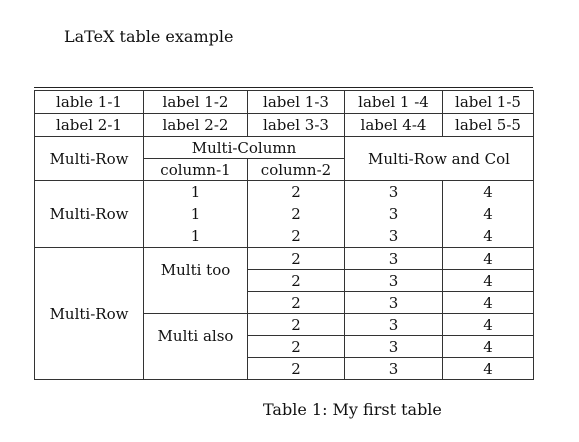 The height and width of the screenshot is (442, 579). I want to click on table-row: Multi also 2 3 4, so click(284, 346).